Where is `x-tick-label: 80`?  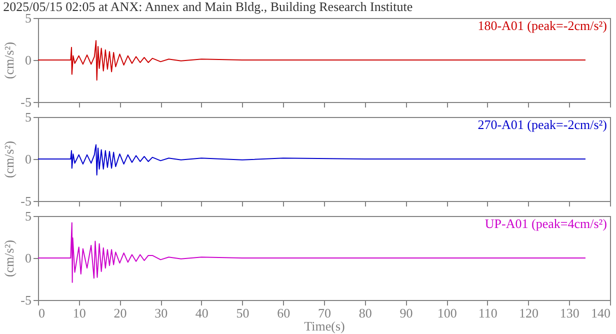 x-tick-label: 80 is located at coordinates (365, 313).